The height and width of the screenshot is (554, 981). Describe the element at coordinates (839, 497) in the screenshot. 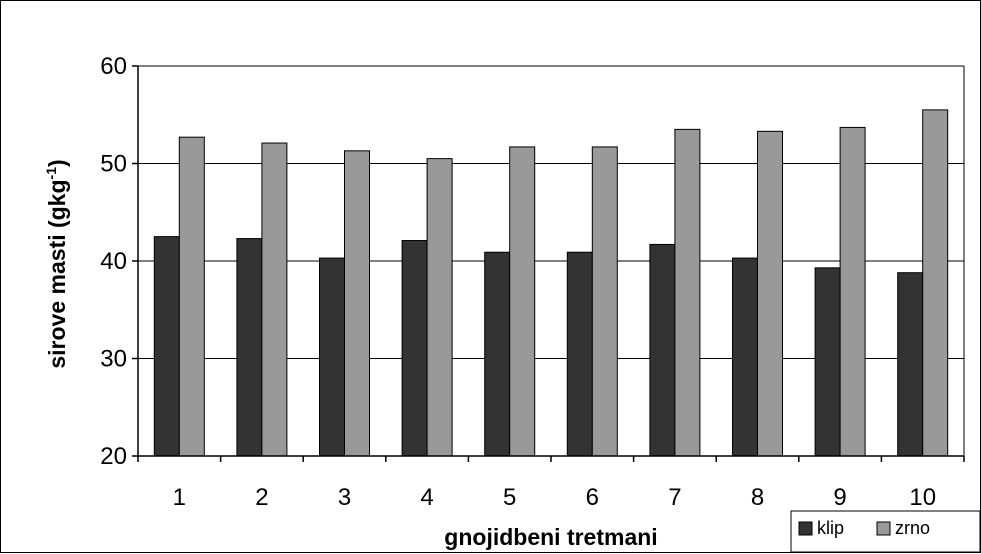

I see `x-tick-label: 9` at that location.